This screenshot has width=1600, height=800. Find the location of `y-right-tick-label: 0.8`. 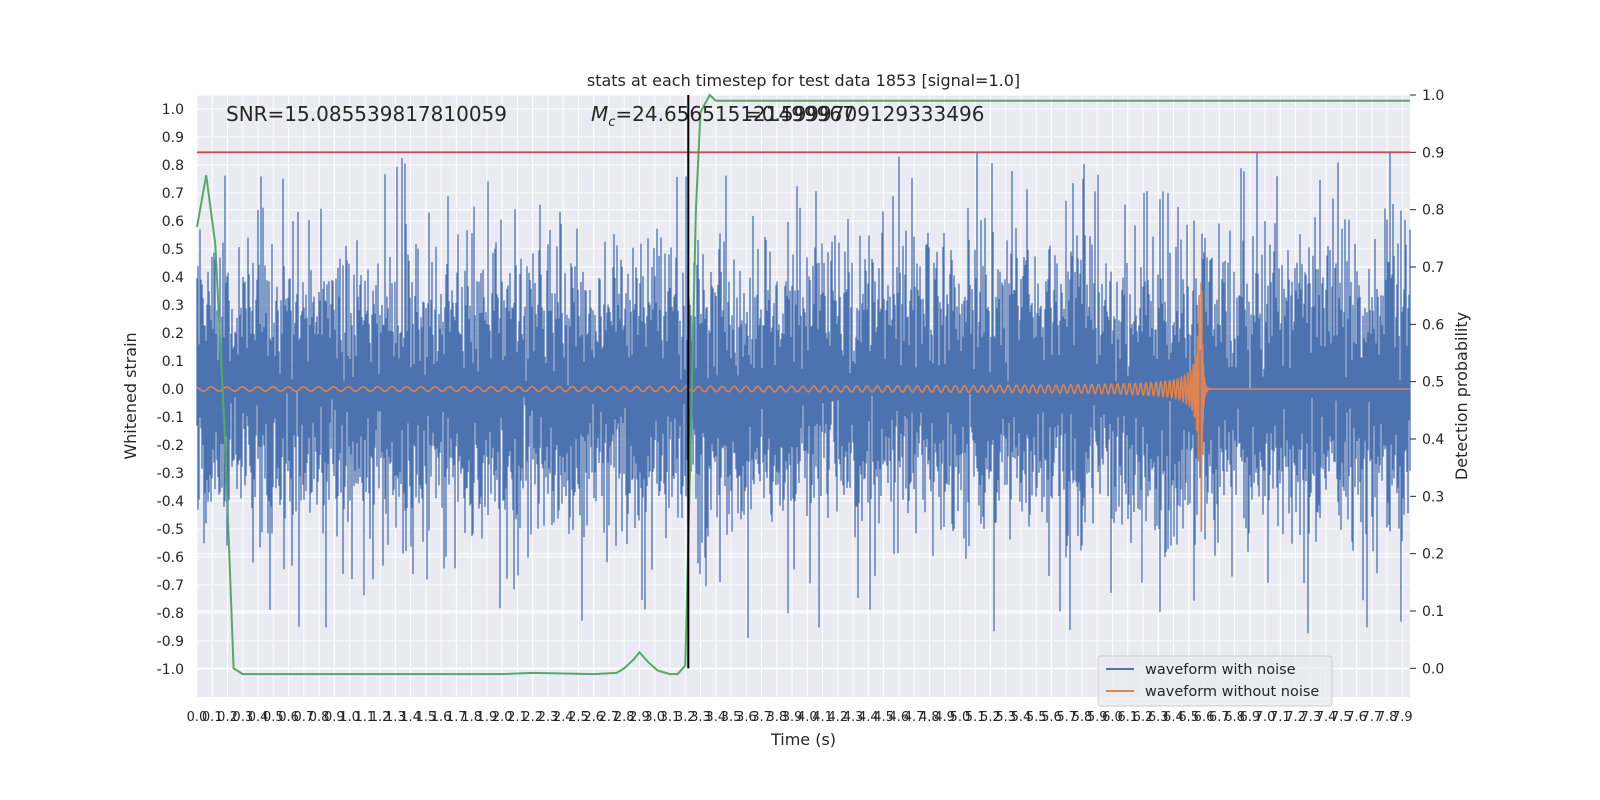

y-right-tick-label: 0.8 is located at coordinates (1433, 211).